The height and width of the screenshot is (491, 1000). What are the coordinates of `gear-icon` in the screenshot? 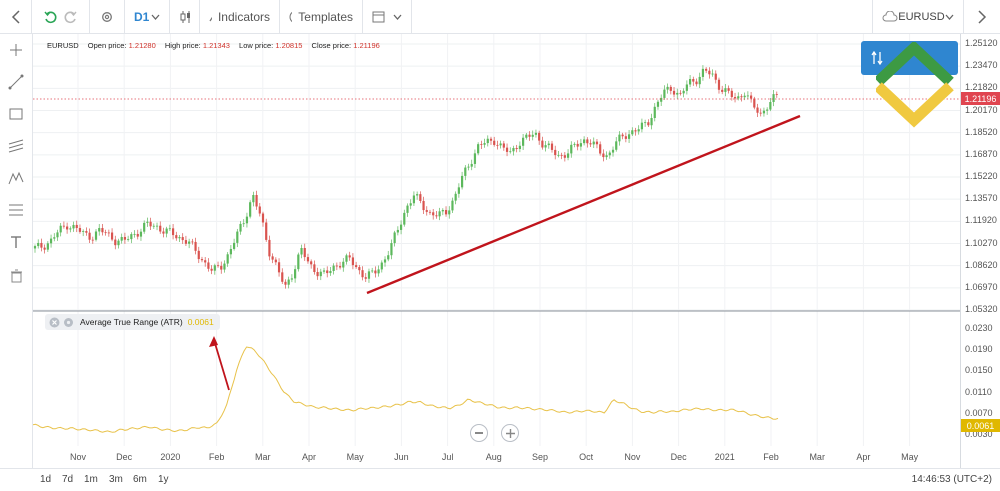 It's located at (68, 322).